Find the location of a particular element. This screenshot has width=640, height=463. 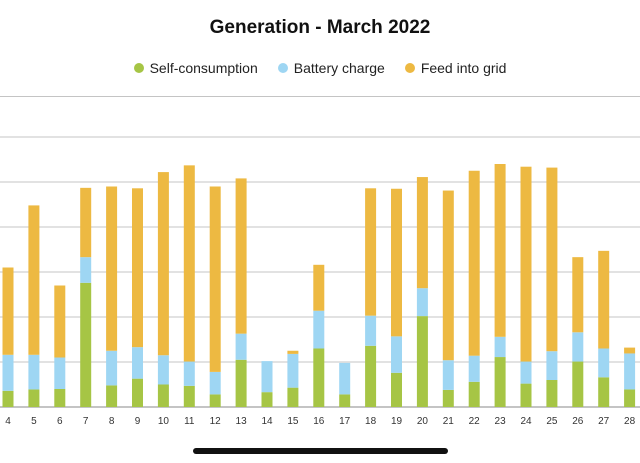

x-tick-label: 23 is located at coordinates (501, 421).